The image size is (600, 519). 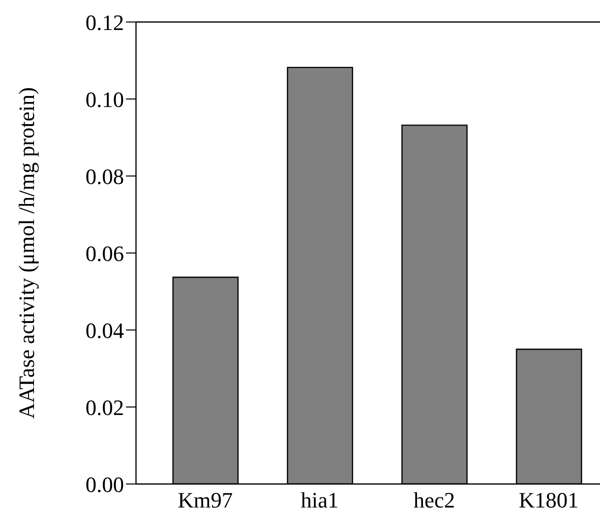 I want to click on y-tick-label: 0.00, so click(x=105, y=484).